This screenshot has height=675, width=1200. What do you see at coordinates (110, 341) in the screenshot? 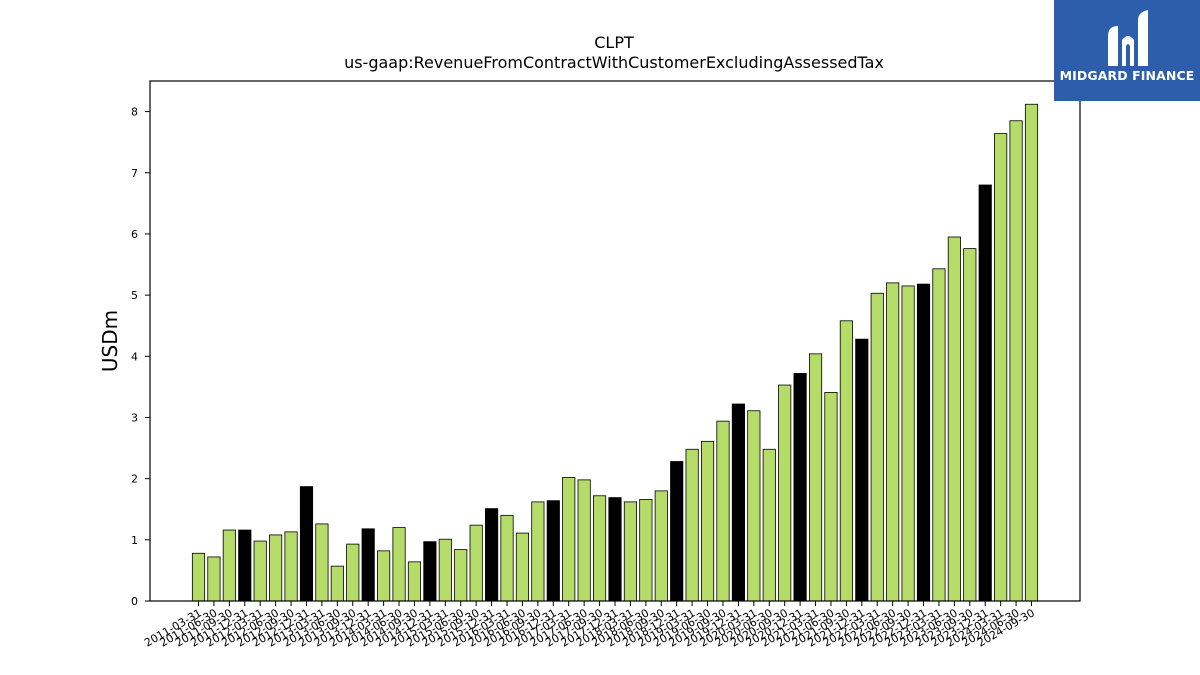
I see `y-axis-label: USDm` at bounding box center [110, 341].